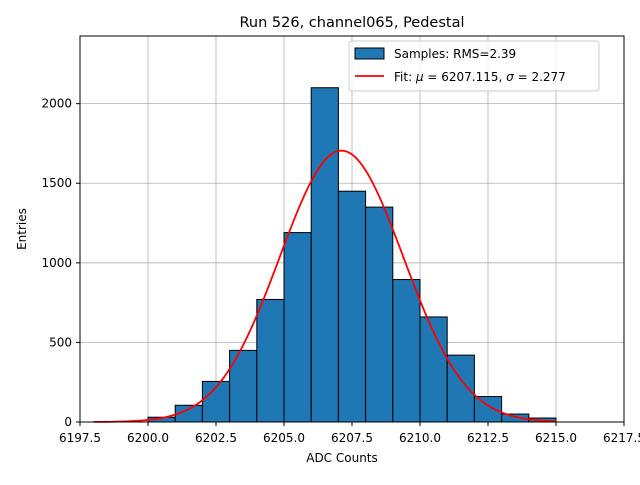 Image resolution: width=640 pixels, height=485 pixels. I want to click on legend-fit-label: Fit: μ = 6207.115, σ = 2.277, so click(480, 77).